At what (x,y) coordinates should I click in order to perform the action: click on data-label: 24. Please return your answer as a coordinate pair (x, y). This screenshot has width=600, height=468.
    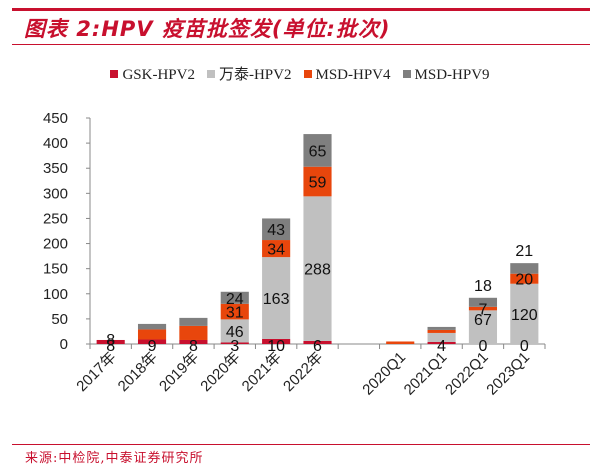
    Looking at the image, I should click on (235, 299).